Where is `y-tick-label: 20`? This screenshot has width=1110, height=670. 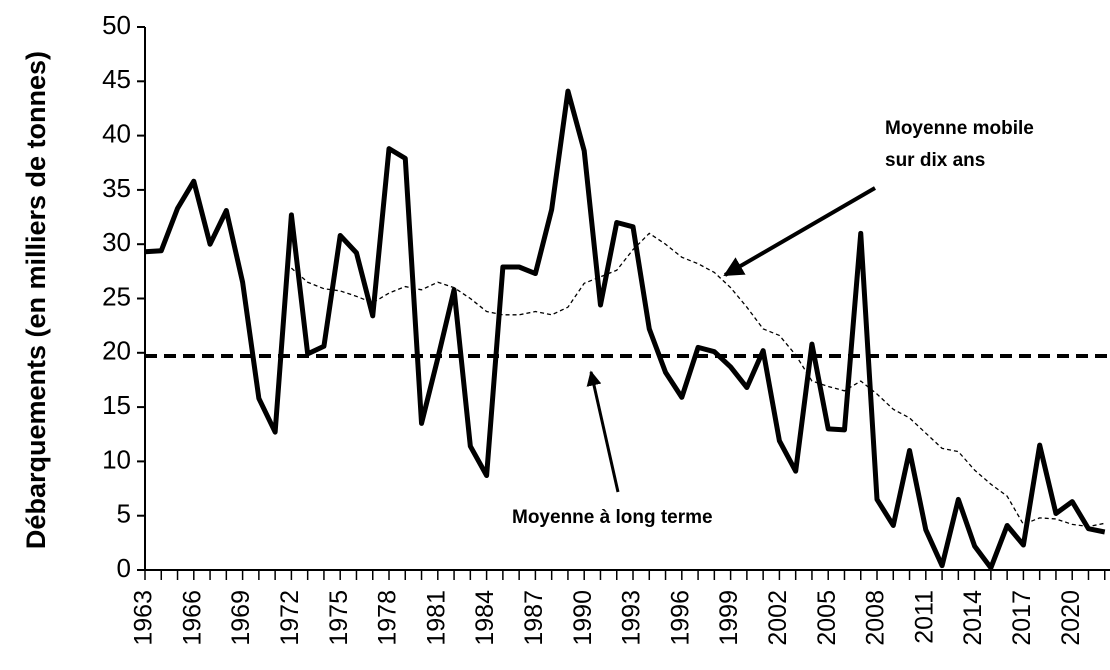
y-tick-label: 20 is located at coordinates (116, 351).